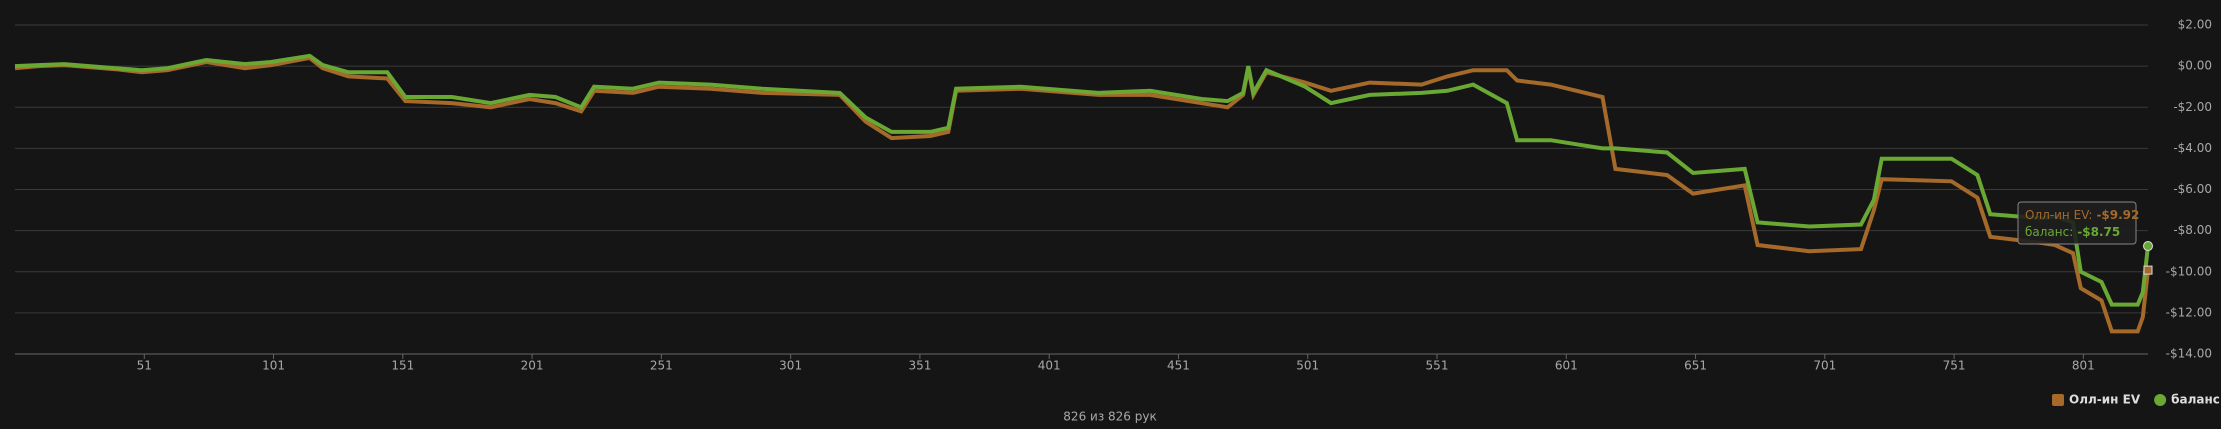 This screenshot has width=2221, height=429. I want to click on x-tick-label: 601, so click(1566, 366).